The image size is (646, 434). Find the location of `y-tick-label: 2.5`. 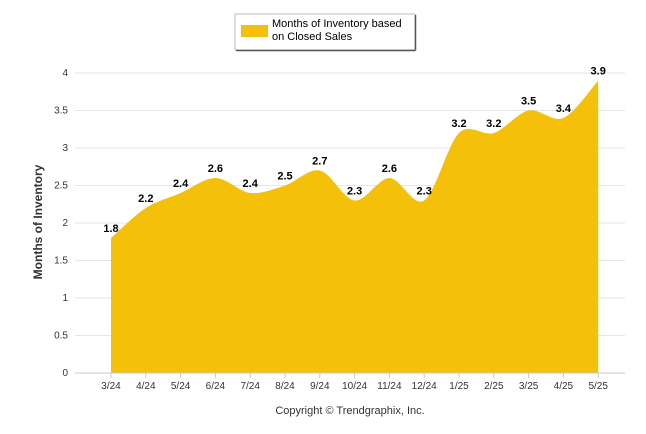

y-tick-label: 2.5 is located at coordinates (61, 186).